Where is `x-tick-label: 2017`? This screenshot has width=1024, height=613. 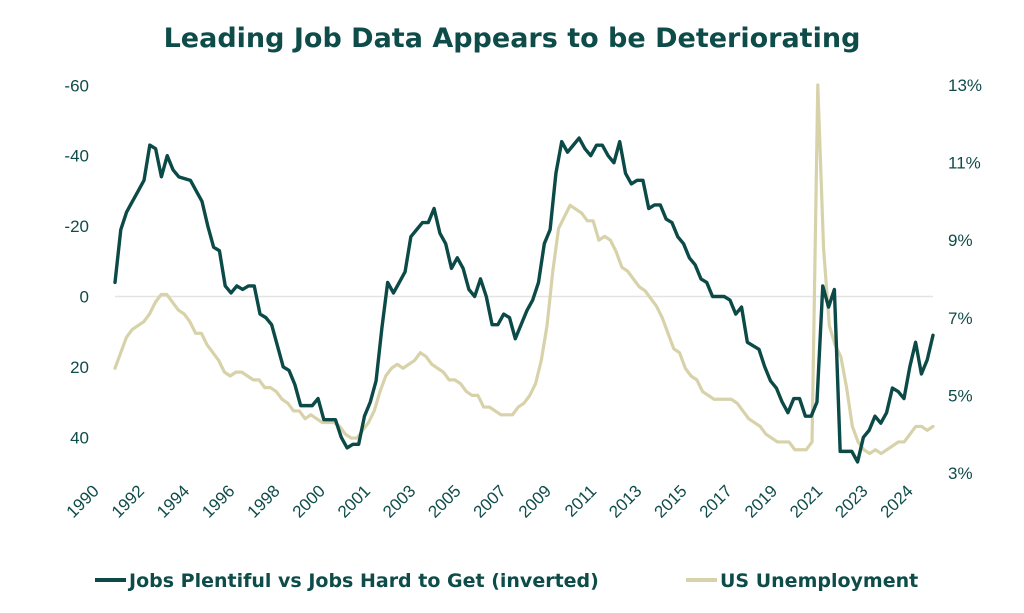
x-tick-label: 2017 is located at coordinates (716, 501).